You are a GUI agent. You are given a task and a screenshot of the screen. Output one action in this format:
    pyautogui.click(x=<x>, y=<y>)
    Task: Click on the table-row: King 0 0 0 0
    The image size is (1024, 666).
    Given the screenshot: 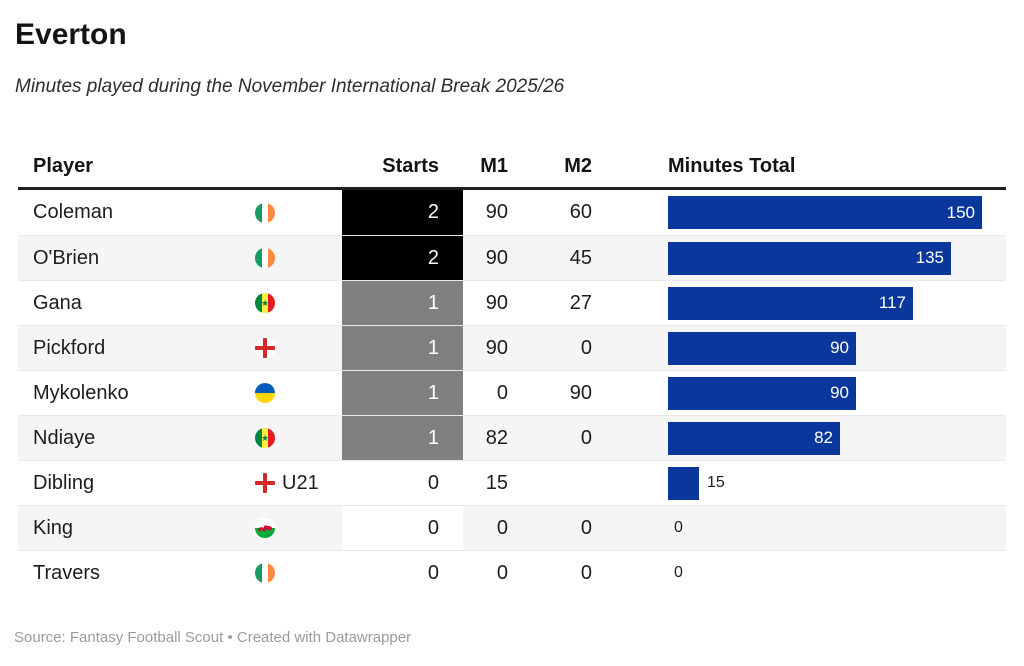 What is the action you would take?
    pyautogui.click(x=512, y=527)
    